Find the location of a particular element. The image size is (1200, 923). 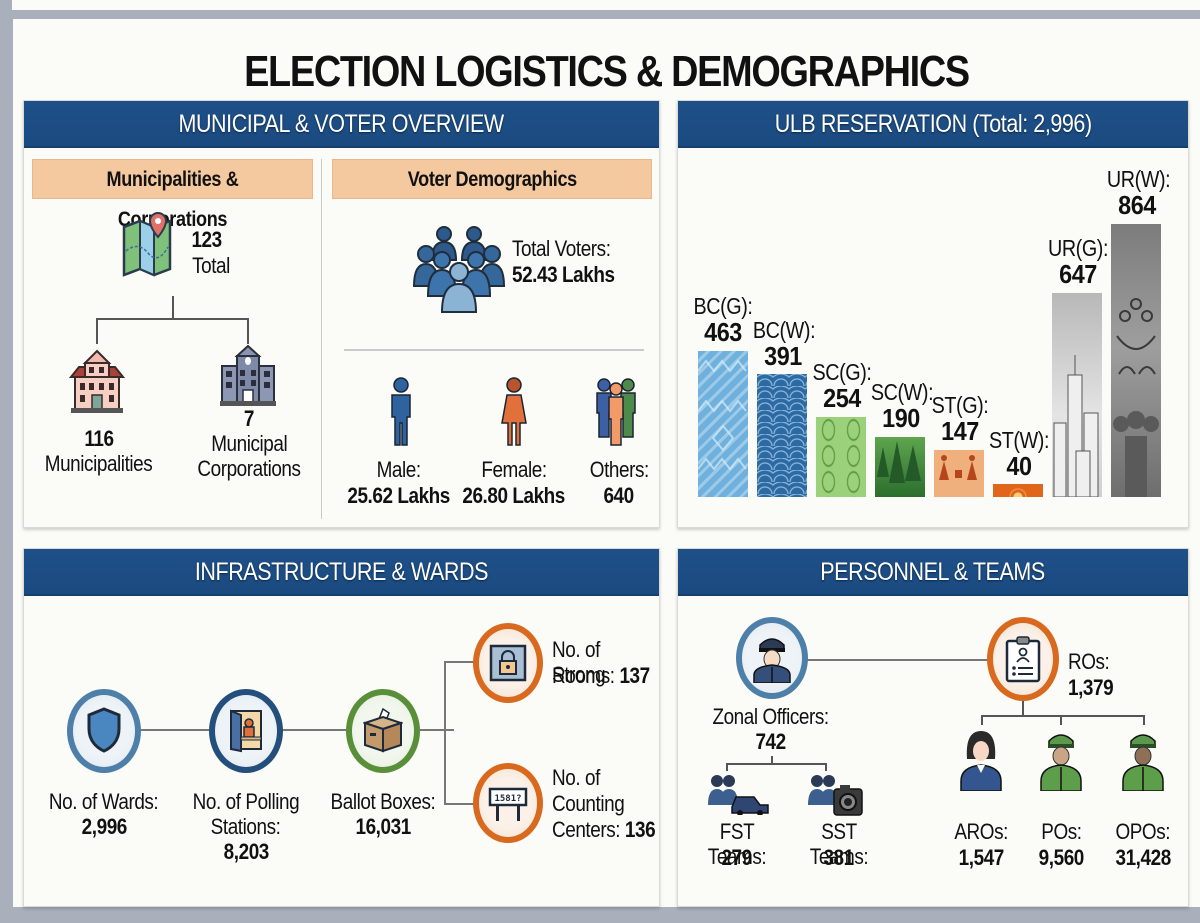

green-officer-icon is located at coordinates (1061, 762).